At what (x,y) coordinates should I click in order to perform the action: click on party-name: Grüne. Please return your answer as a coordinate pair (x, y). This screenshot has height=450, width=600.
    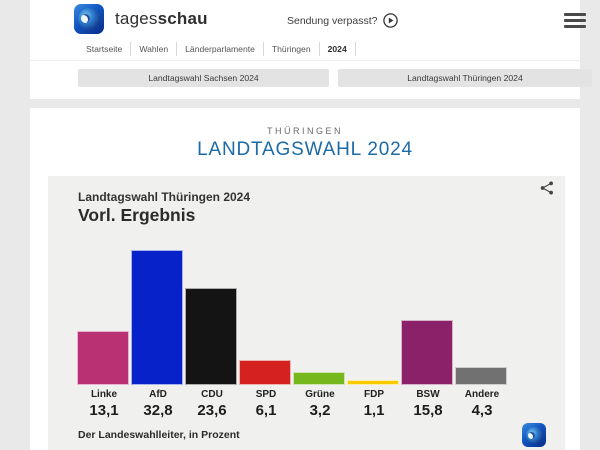
    Looking at the image, I should click on (320, 394).